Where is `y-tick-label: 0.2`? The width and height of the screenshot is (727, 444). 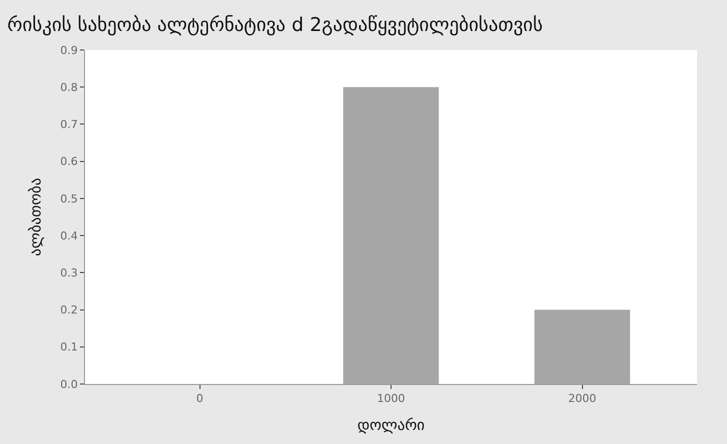 y-tick-label: 0.2 is located at coordinates (69, 310).